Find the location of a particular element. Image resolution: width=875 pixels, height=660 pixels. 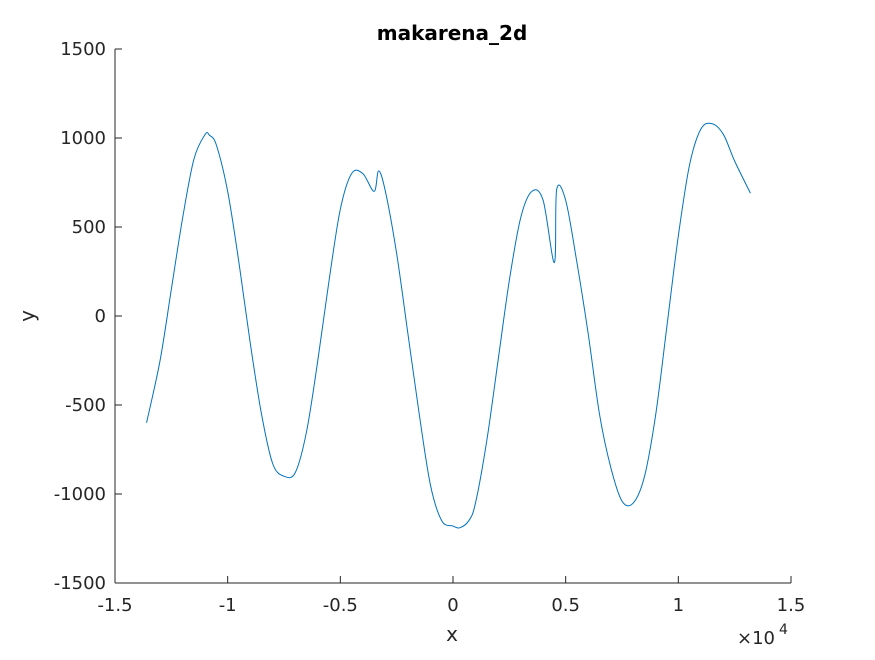

y-tick-label: -1500 is located at coordinates (80, 583).